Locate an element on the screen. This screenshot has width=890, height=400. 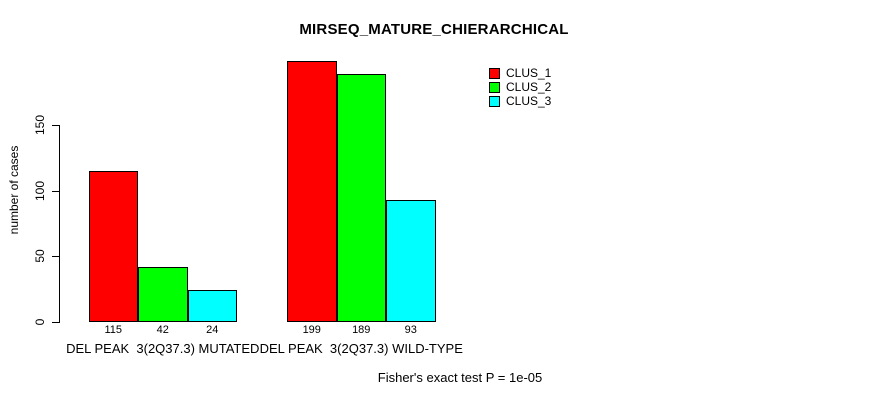
legend: CLUS_1 CLUS_2 CLUS_3 is located at coordinates (520, 87).